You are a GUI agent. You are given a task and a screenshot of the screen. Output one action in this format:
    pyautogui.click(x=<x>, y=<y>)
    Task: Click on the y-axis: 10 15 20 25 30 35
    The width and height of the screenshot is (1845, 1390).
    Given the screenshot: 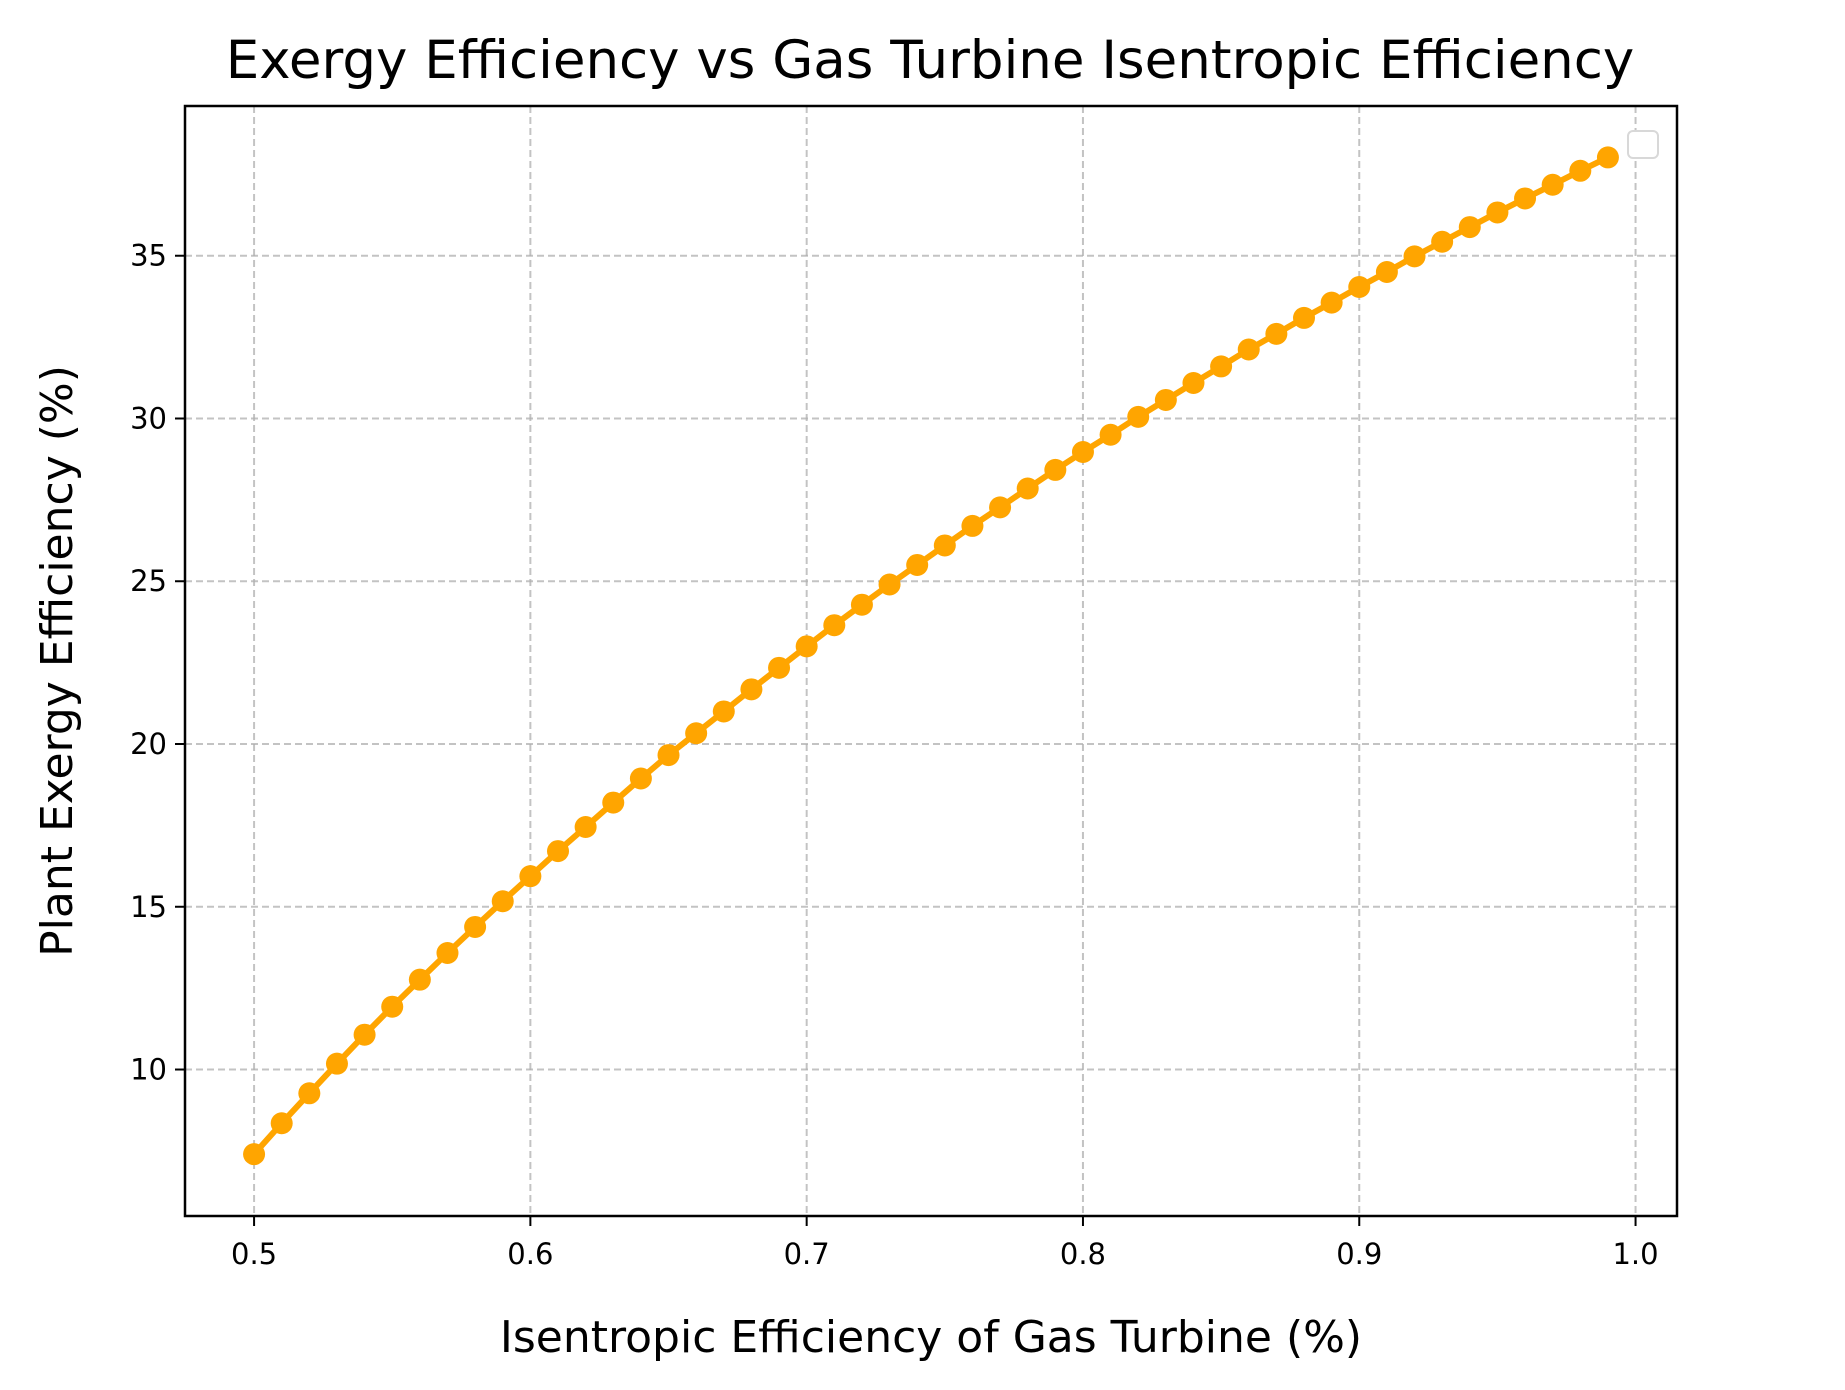 What is the action you would take?
    pyautogui.click(x=157, y=663)
    